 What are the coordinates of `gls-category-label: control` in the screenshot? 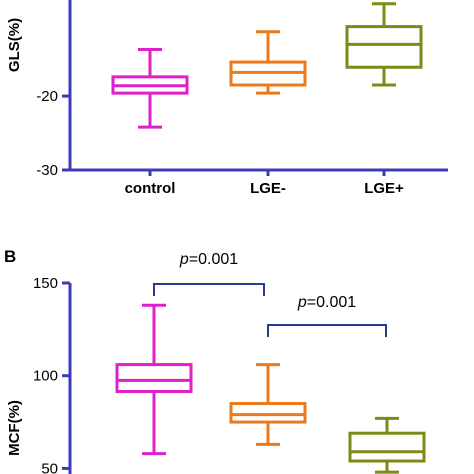 It's located at (150, 188).